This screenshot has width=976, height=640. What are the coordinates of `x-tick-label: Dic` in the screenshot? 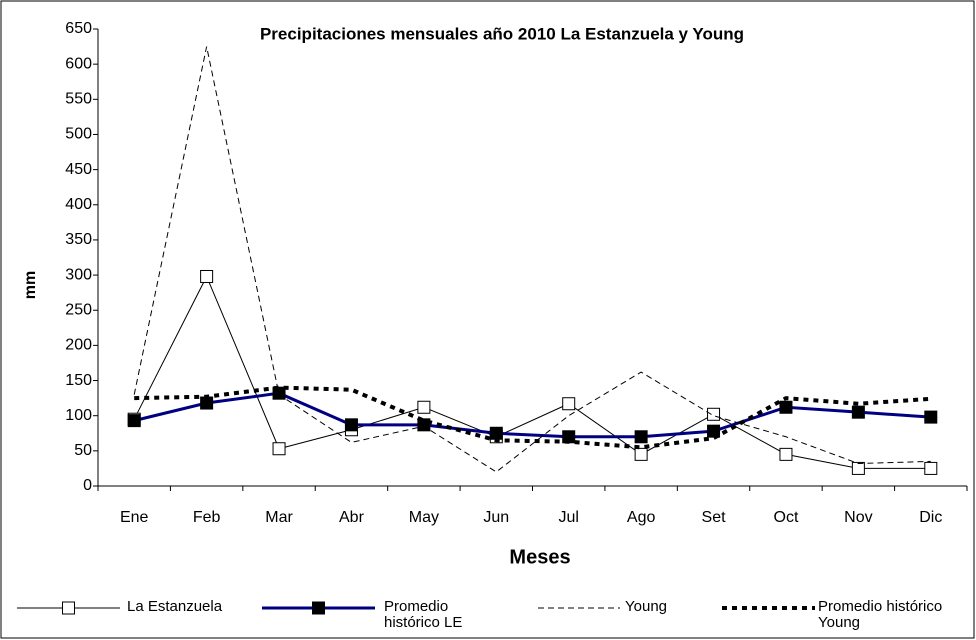 It's located at (930, 517).